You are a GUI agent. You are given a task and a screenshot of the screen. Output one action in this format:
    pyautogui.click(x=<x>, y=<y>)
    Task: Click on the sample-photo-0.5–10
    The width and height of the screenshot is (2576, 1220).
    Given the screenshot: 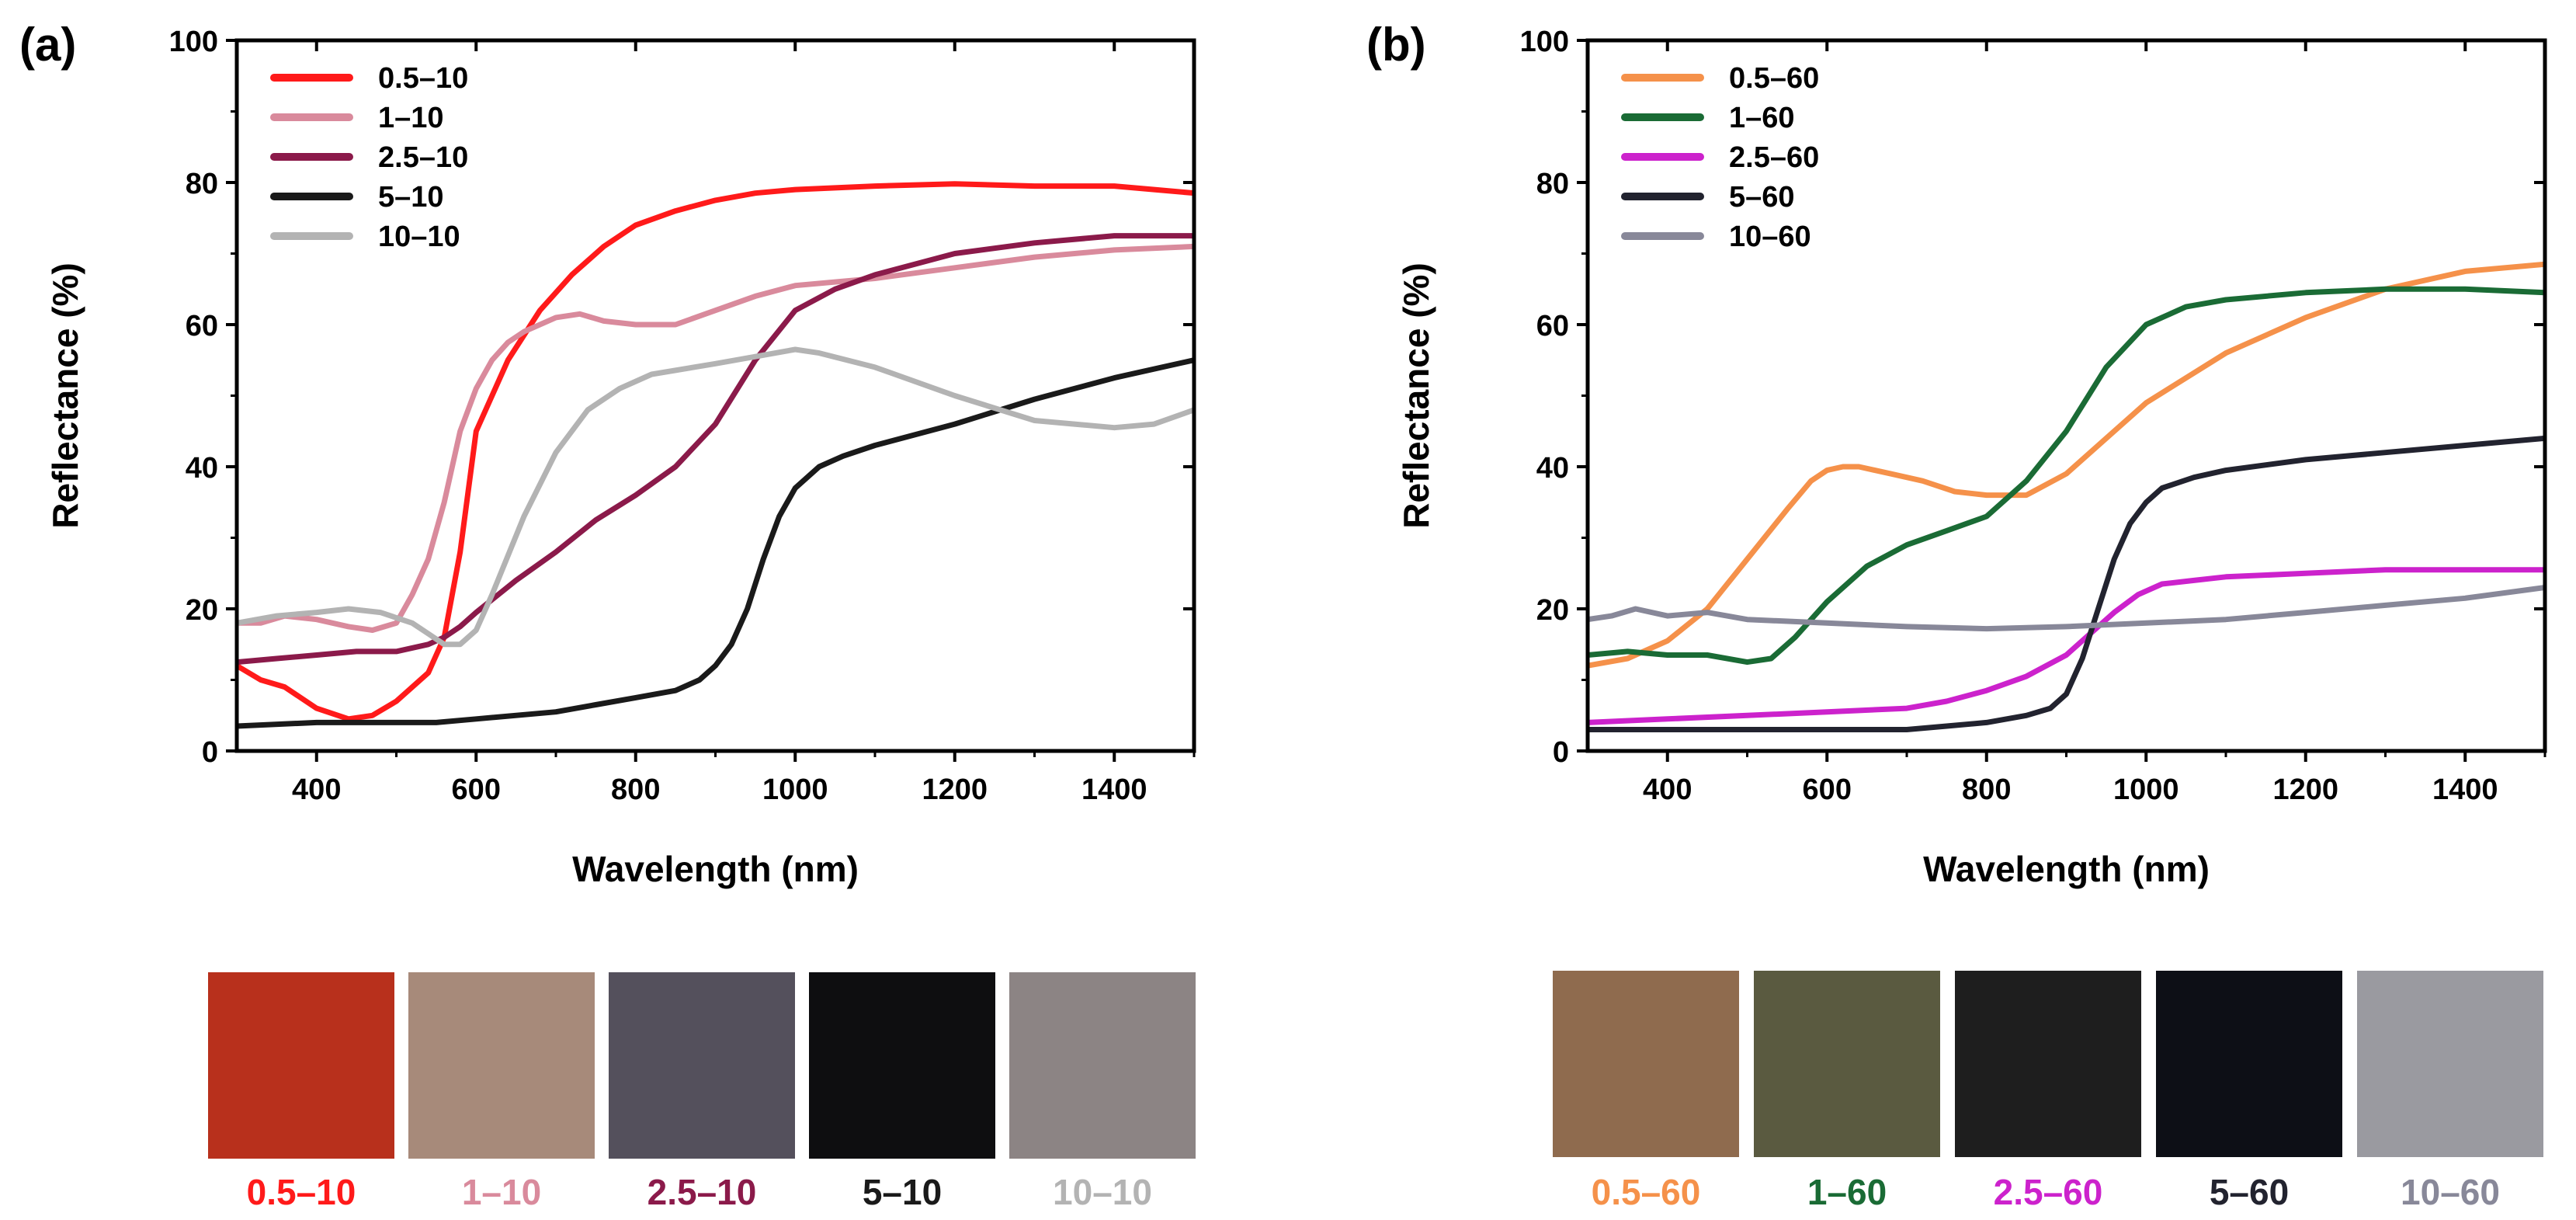 What is the action you would take?
    pyautogui.click(x=301, y=1065)
    